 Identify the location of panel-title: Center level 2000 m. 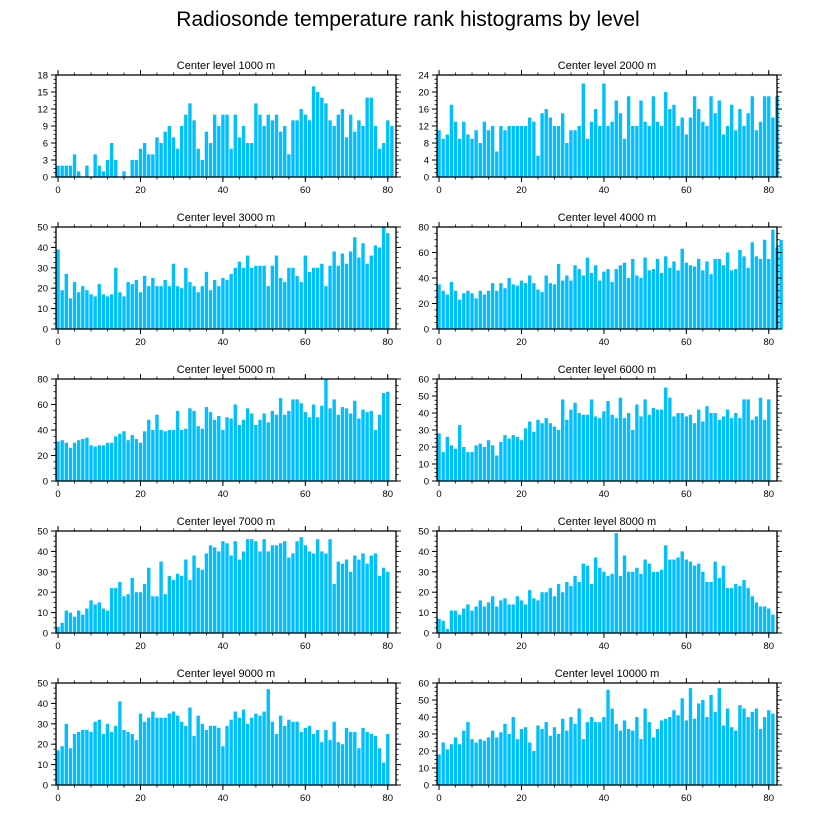
(607, 66).